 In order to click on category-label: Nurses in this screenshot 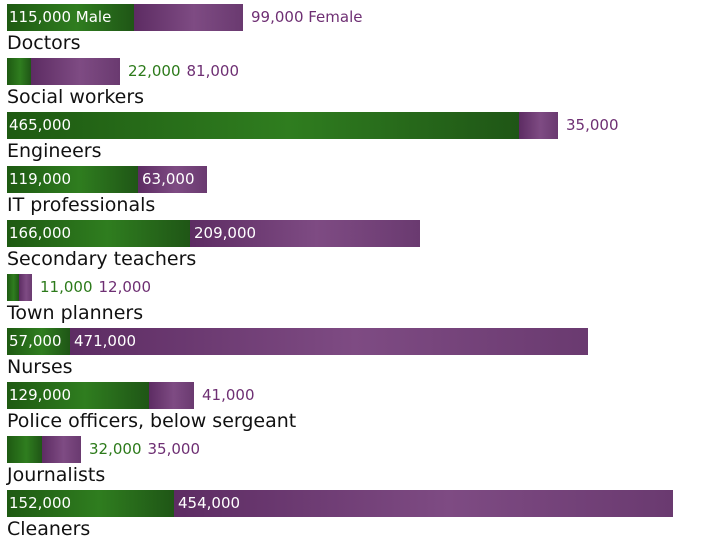, I will do `click(40, 367)`.